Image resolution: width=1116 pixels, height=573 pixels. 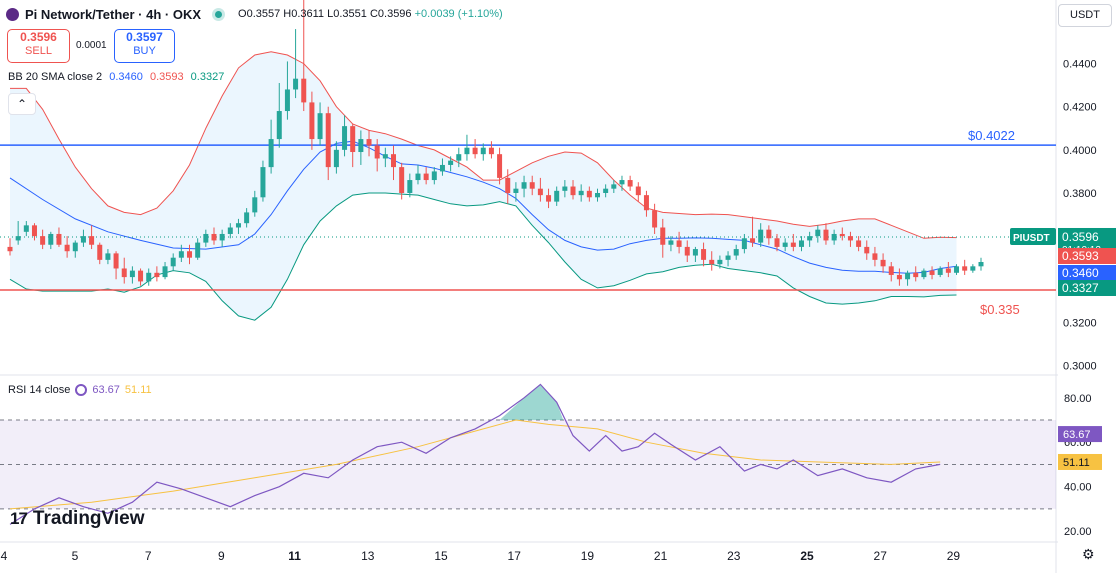 I want to click on bb-legend: BB 20 SMA close 2 0.3460 0.3593 0.3327, so click(x=118, y=77).